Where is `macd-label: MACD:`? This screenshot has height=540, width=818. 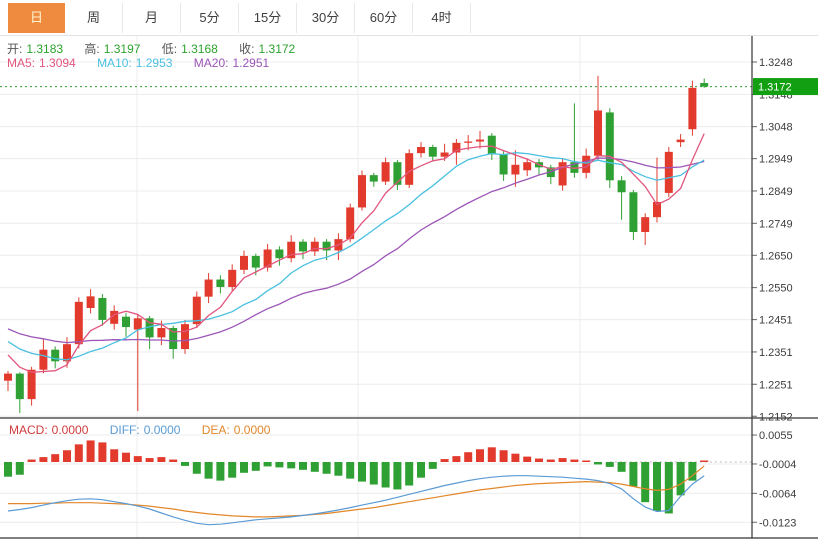 macd-label: MACD: is located at coordinates (28, 430).